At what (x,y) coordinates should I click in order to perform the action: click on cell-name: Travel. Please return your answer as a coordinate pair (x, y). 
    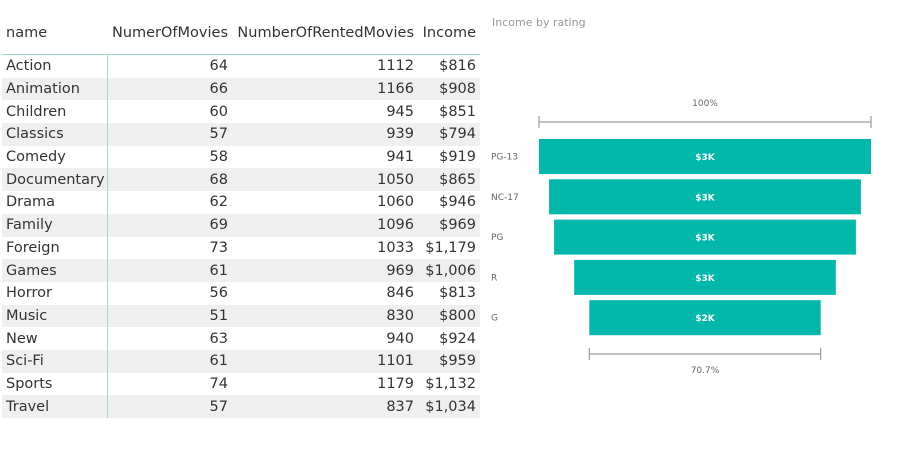
    Looking at the image, I should click on (55, 406).